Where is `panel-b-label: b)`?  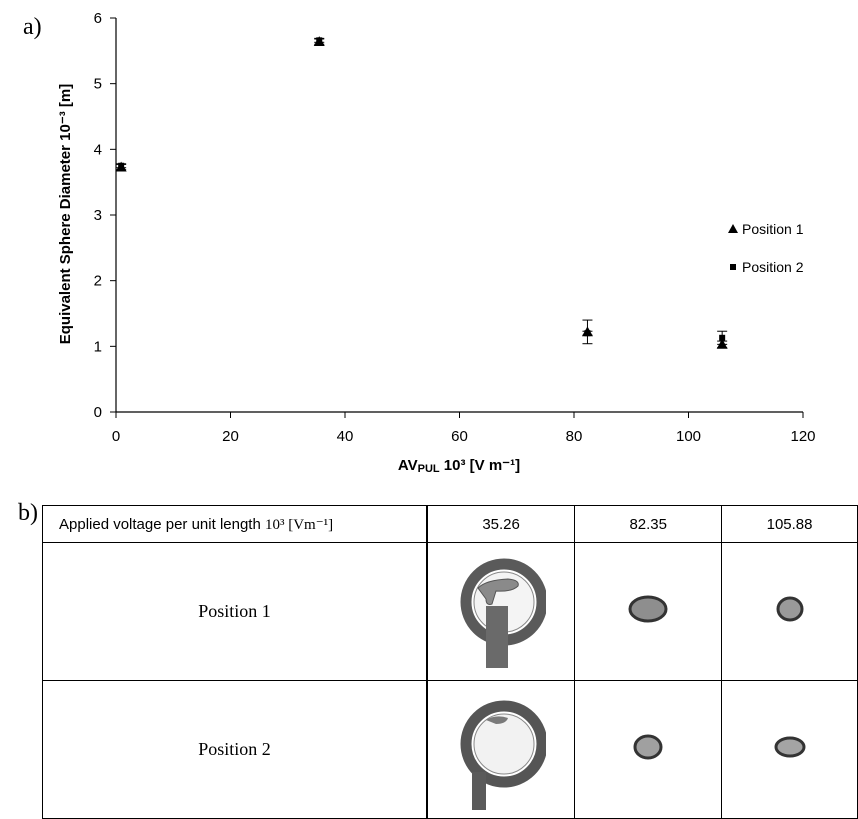 panel-b-label: b) is located at coordinates (28, 513).